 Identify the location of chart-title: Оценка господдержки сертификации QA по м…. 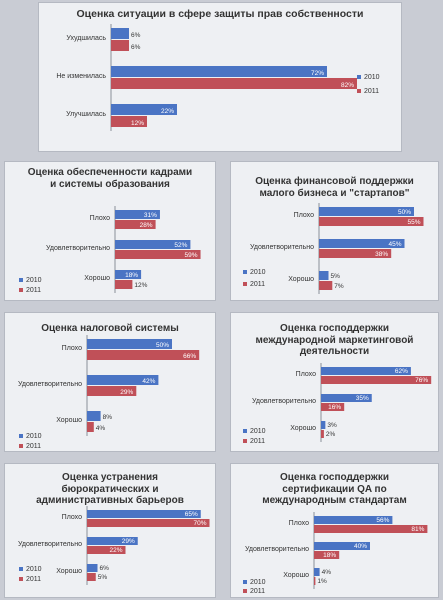
(334, 489).